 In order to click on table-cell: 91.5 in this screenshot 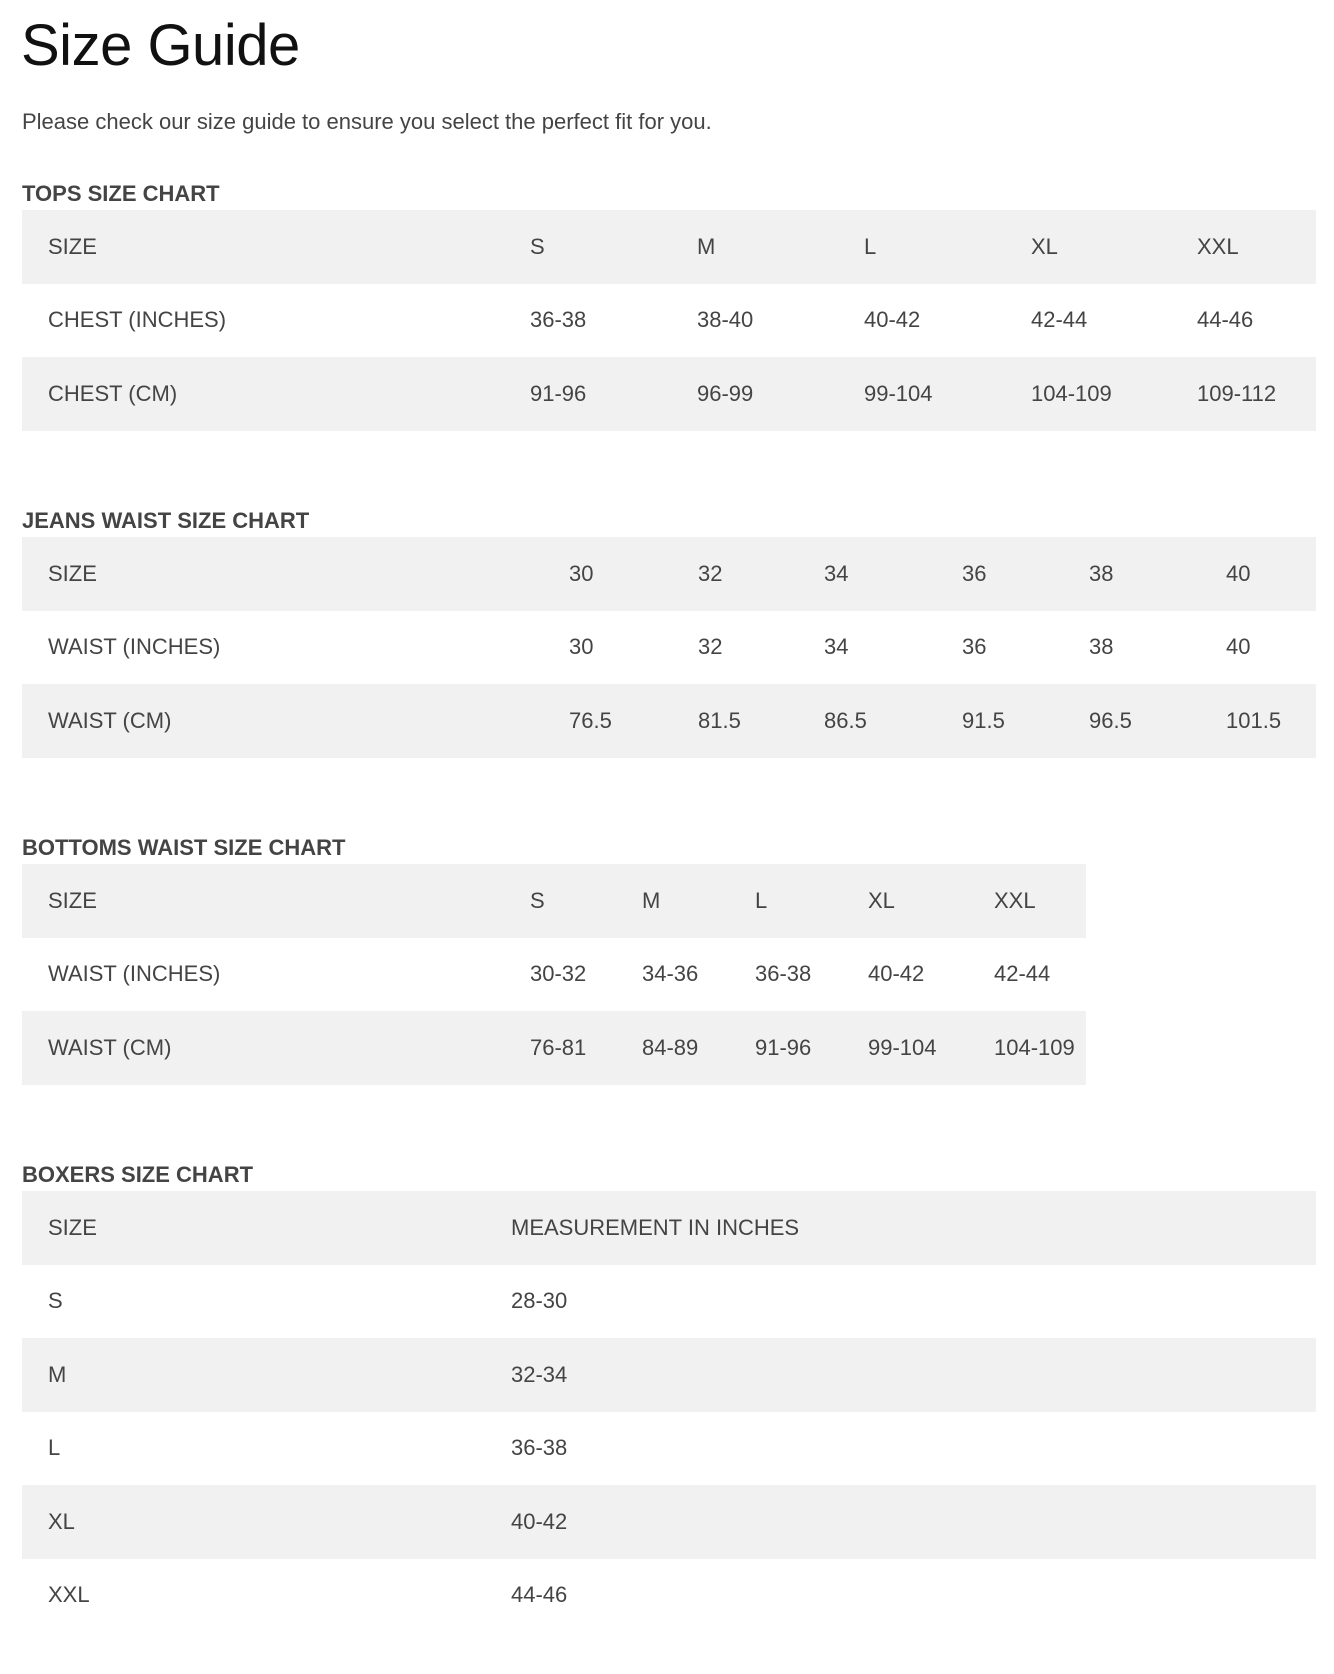, I will do `click(999, 721)`.